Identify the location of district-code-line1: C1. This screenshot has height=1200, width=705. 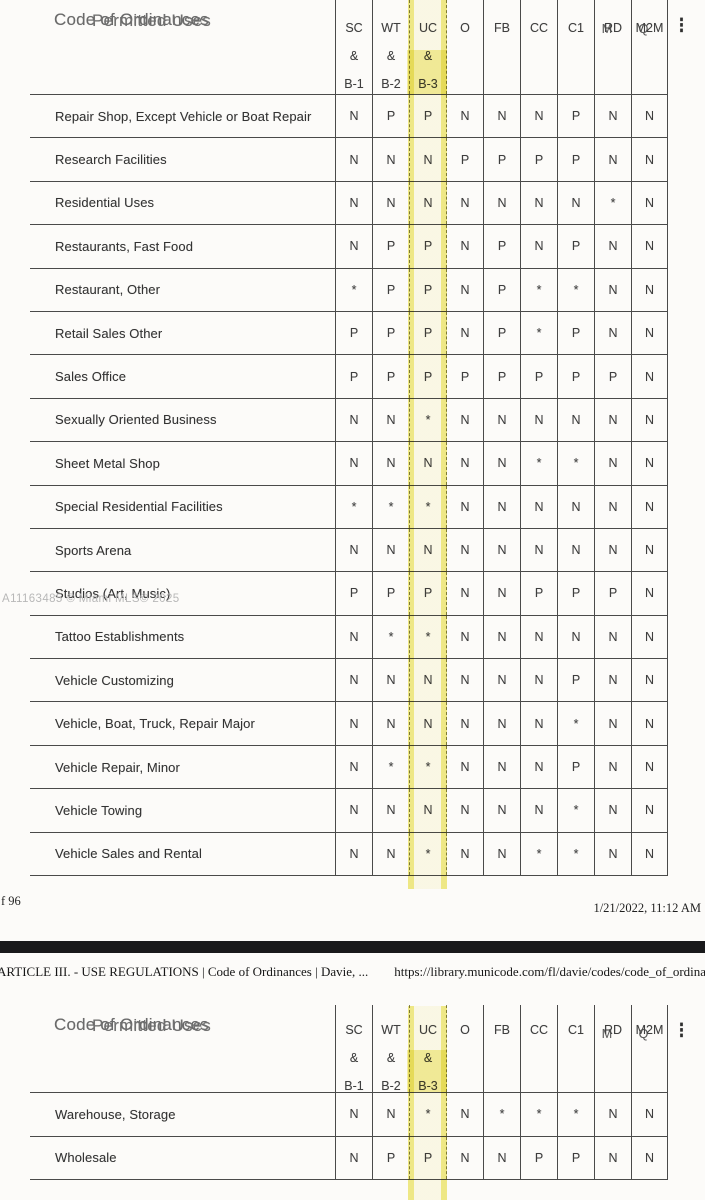
(576, 1030).